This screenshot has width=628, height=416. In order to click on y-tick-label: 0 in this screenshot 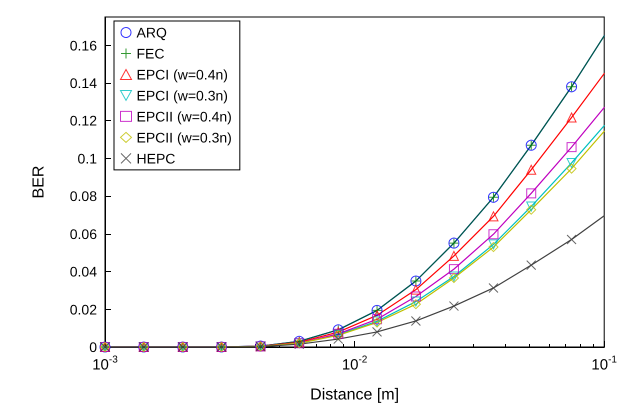, I will do `click(93, 347)`.